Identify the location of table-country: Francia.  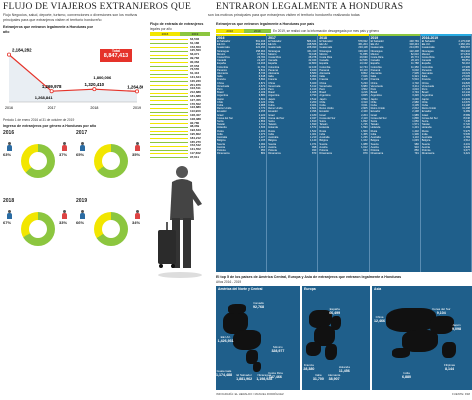
(221, 80).